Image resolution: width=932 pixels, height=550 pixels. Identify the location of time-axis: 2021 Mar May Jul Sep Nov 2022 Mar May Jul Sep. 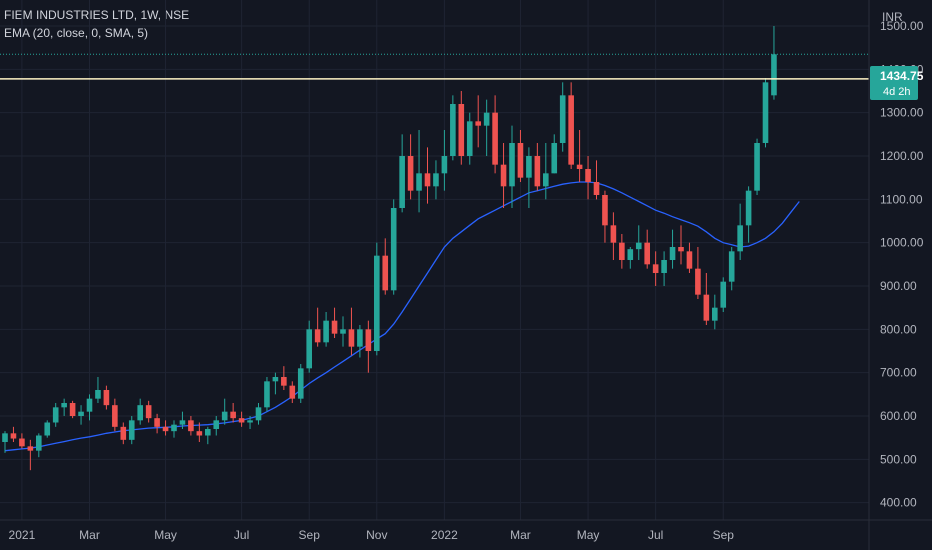
(372, 535).